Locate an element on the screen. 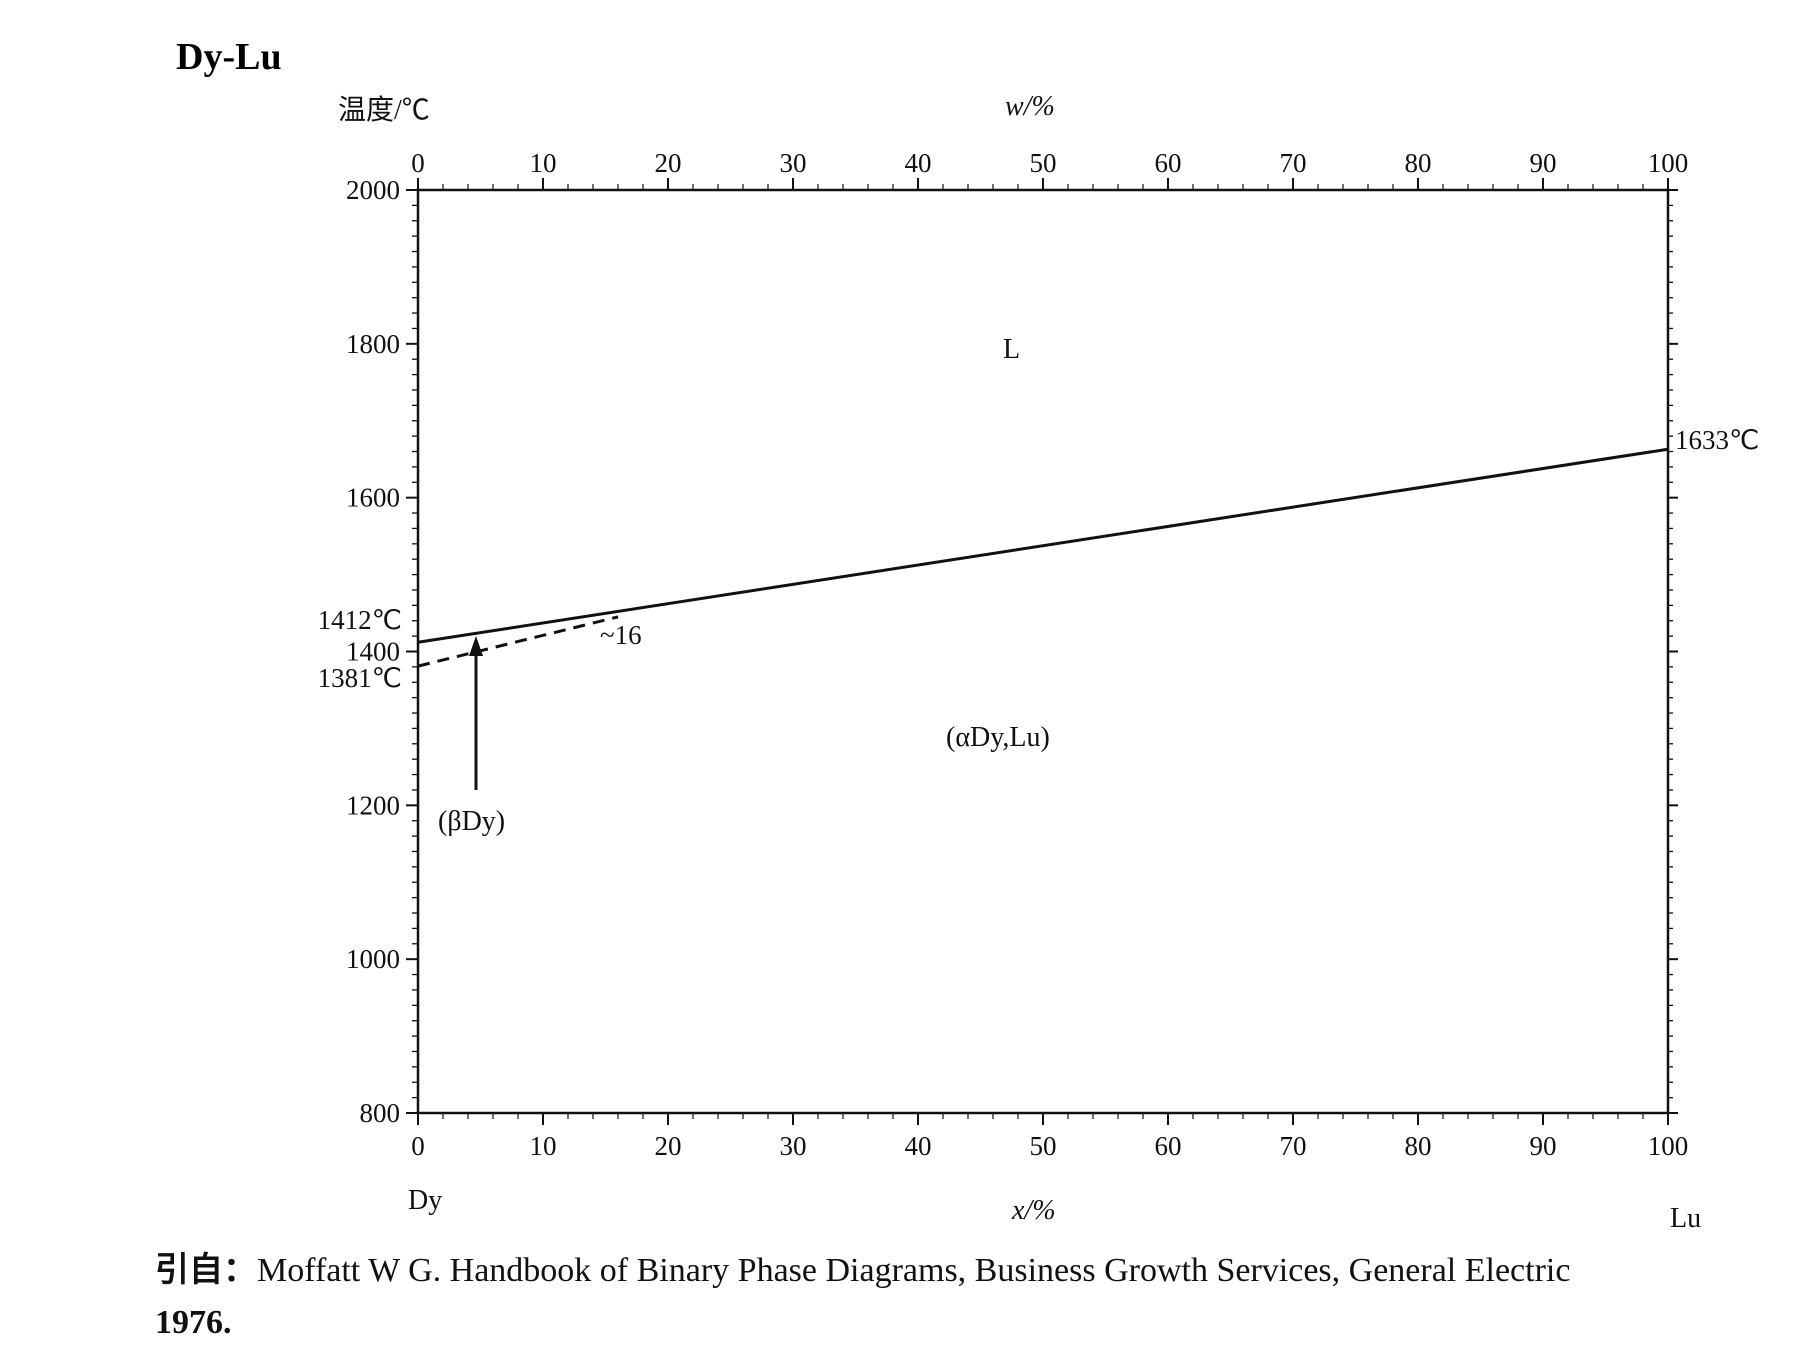  phase-label-liquid: L is located at coordinates (1011, 349).